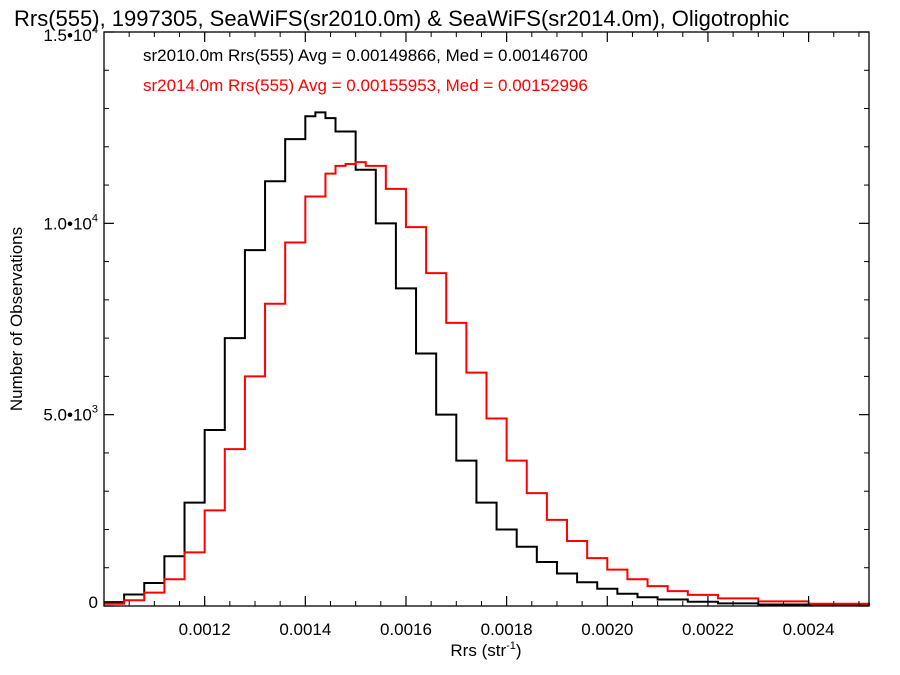  What do you see at coordinates (305, 629) in the screenshot?
I see `x-tick-label: 0.0014` at bounding box center [305, 629].